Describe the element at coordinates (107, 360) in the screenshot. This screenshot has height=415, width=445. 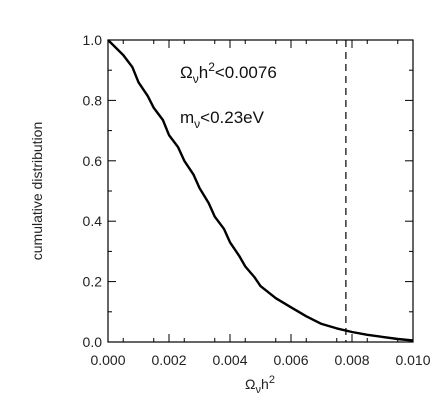
I see `x-tick-label: 0.000` at that location.